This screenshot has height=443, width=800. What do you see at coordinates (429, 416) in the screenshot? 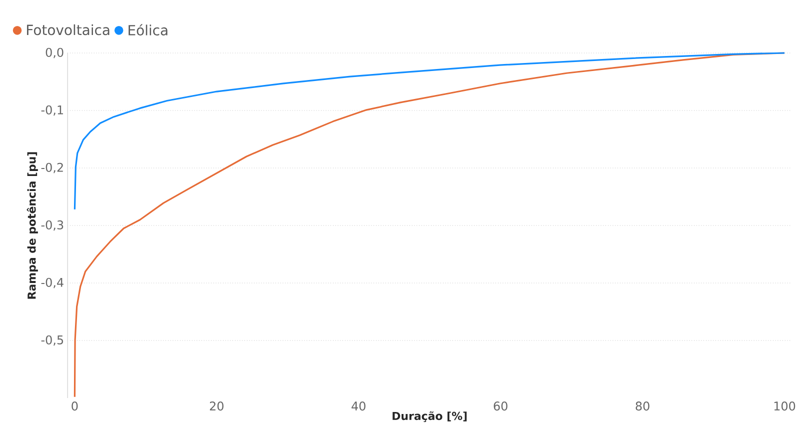
I see `x-axis-title: Duração [%]` at bounding box center [429, 416].